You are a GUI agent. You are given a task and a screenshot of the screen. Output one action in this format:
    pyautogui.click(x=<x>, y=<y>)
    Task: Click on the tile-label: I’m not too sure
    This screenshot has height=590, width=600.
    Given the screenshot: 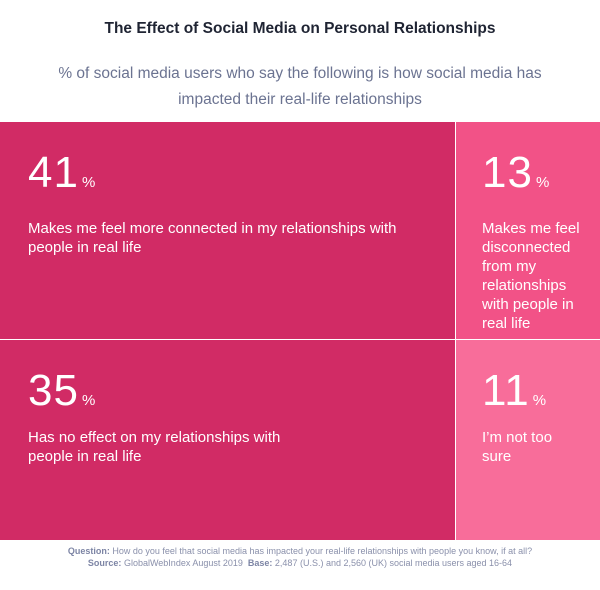 What is the action you would take?
    pyautogui.click(x=517, y=447)
    